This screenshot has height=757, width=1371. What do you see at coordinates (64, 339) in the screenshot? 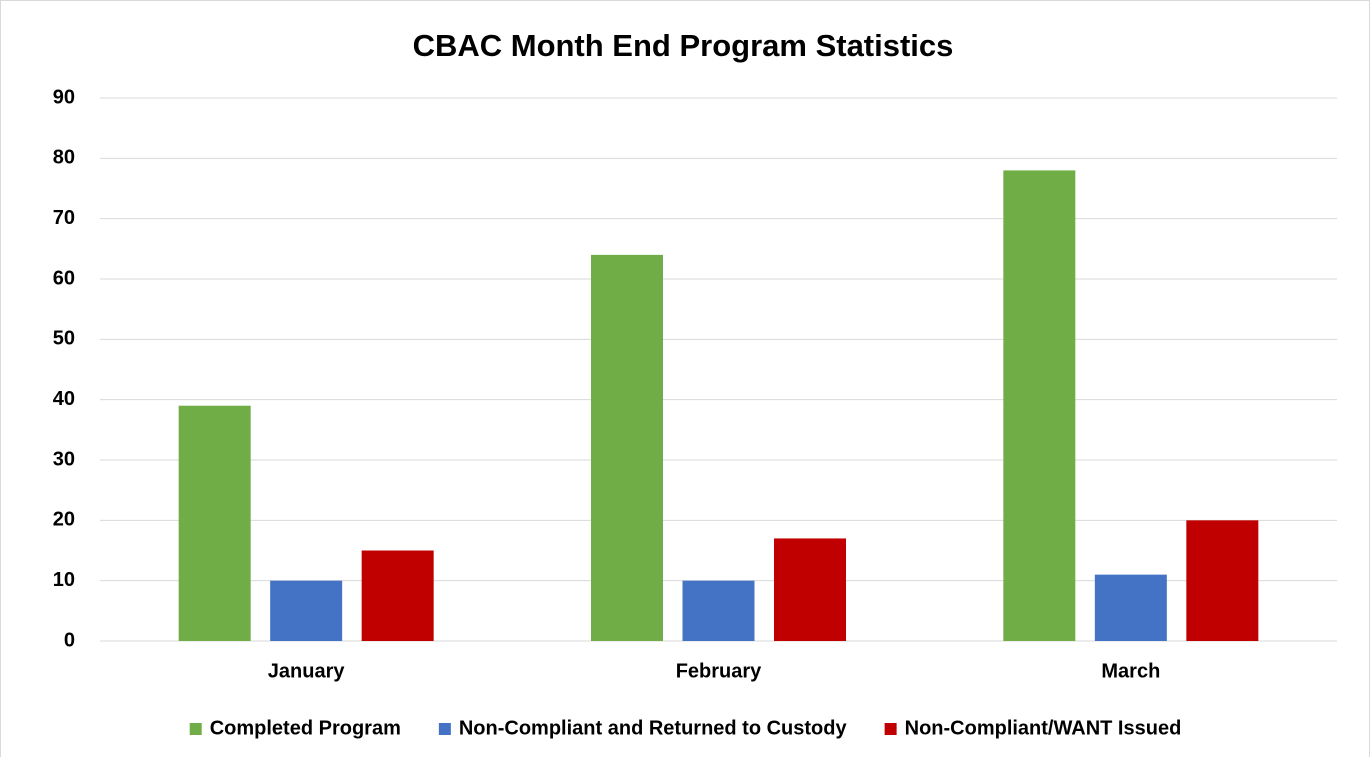
I see `y-tick-label: 50` at bounding box center [64, 339].